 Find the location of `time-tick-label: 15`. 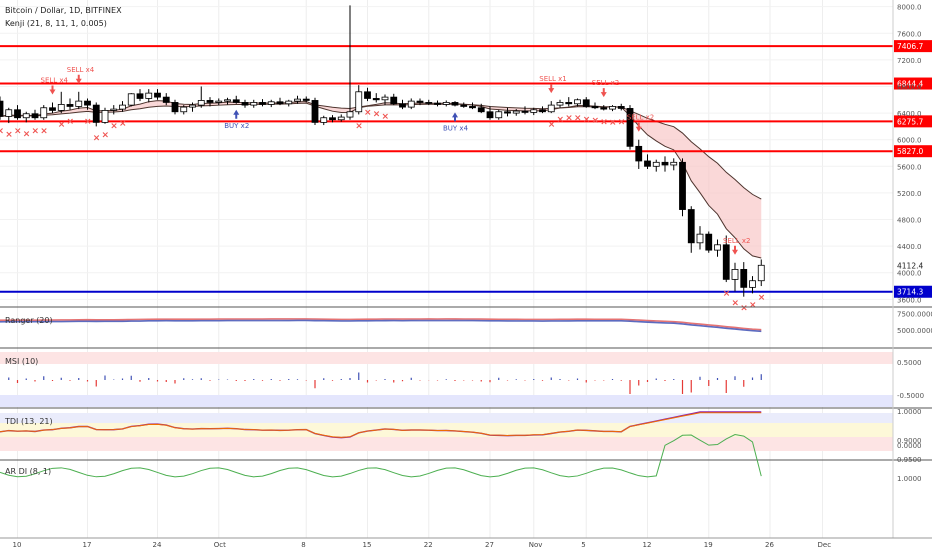

time-tick-label: 15 is located at coordinates (367, 545).